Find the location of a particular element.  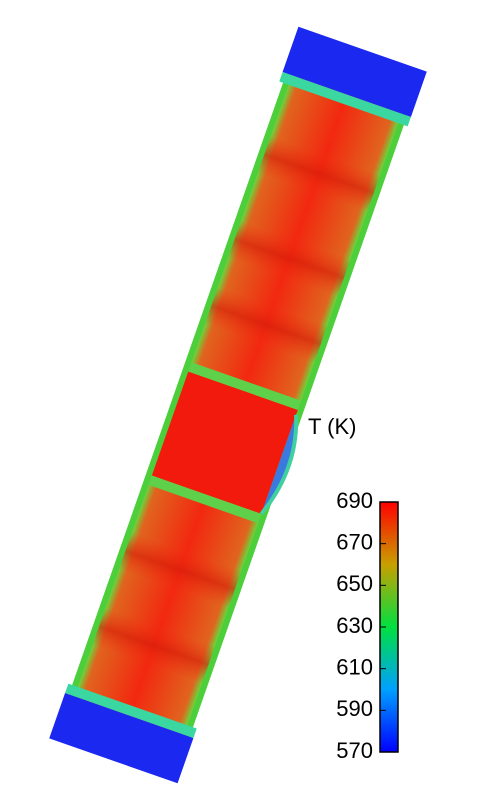

colorbar-label: T (K) is located at coordinates (332, 426).